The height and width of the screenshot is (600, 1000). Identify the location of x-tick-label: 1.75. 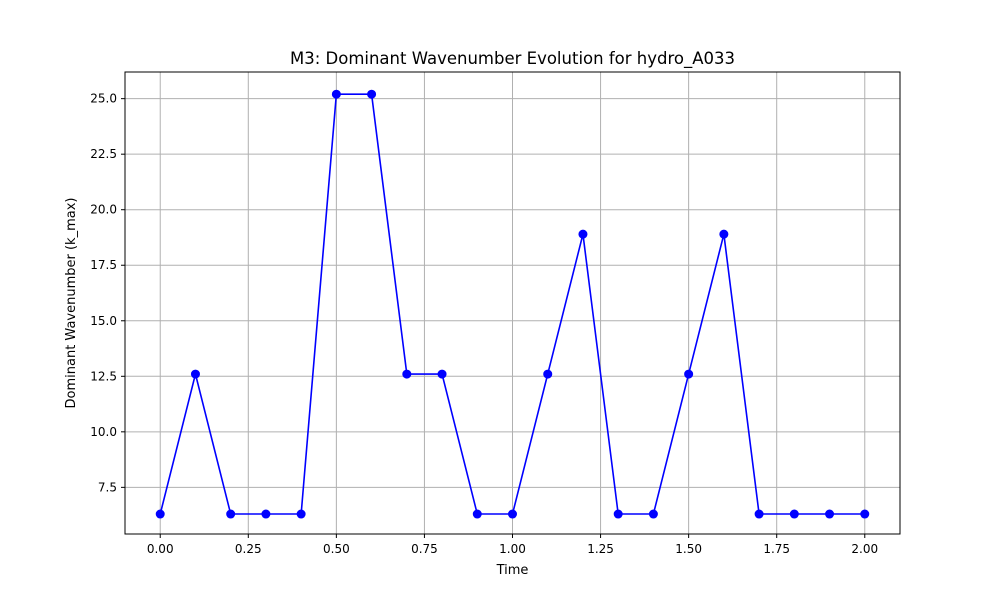
(776, 549).